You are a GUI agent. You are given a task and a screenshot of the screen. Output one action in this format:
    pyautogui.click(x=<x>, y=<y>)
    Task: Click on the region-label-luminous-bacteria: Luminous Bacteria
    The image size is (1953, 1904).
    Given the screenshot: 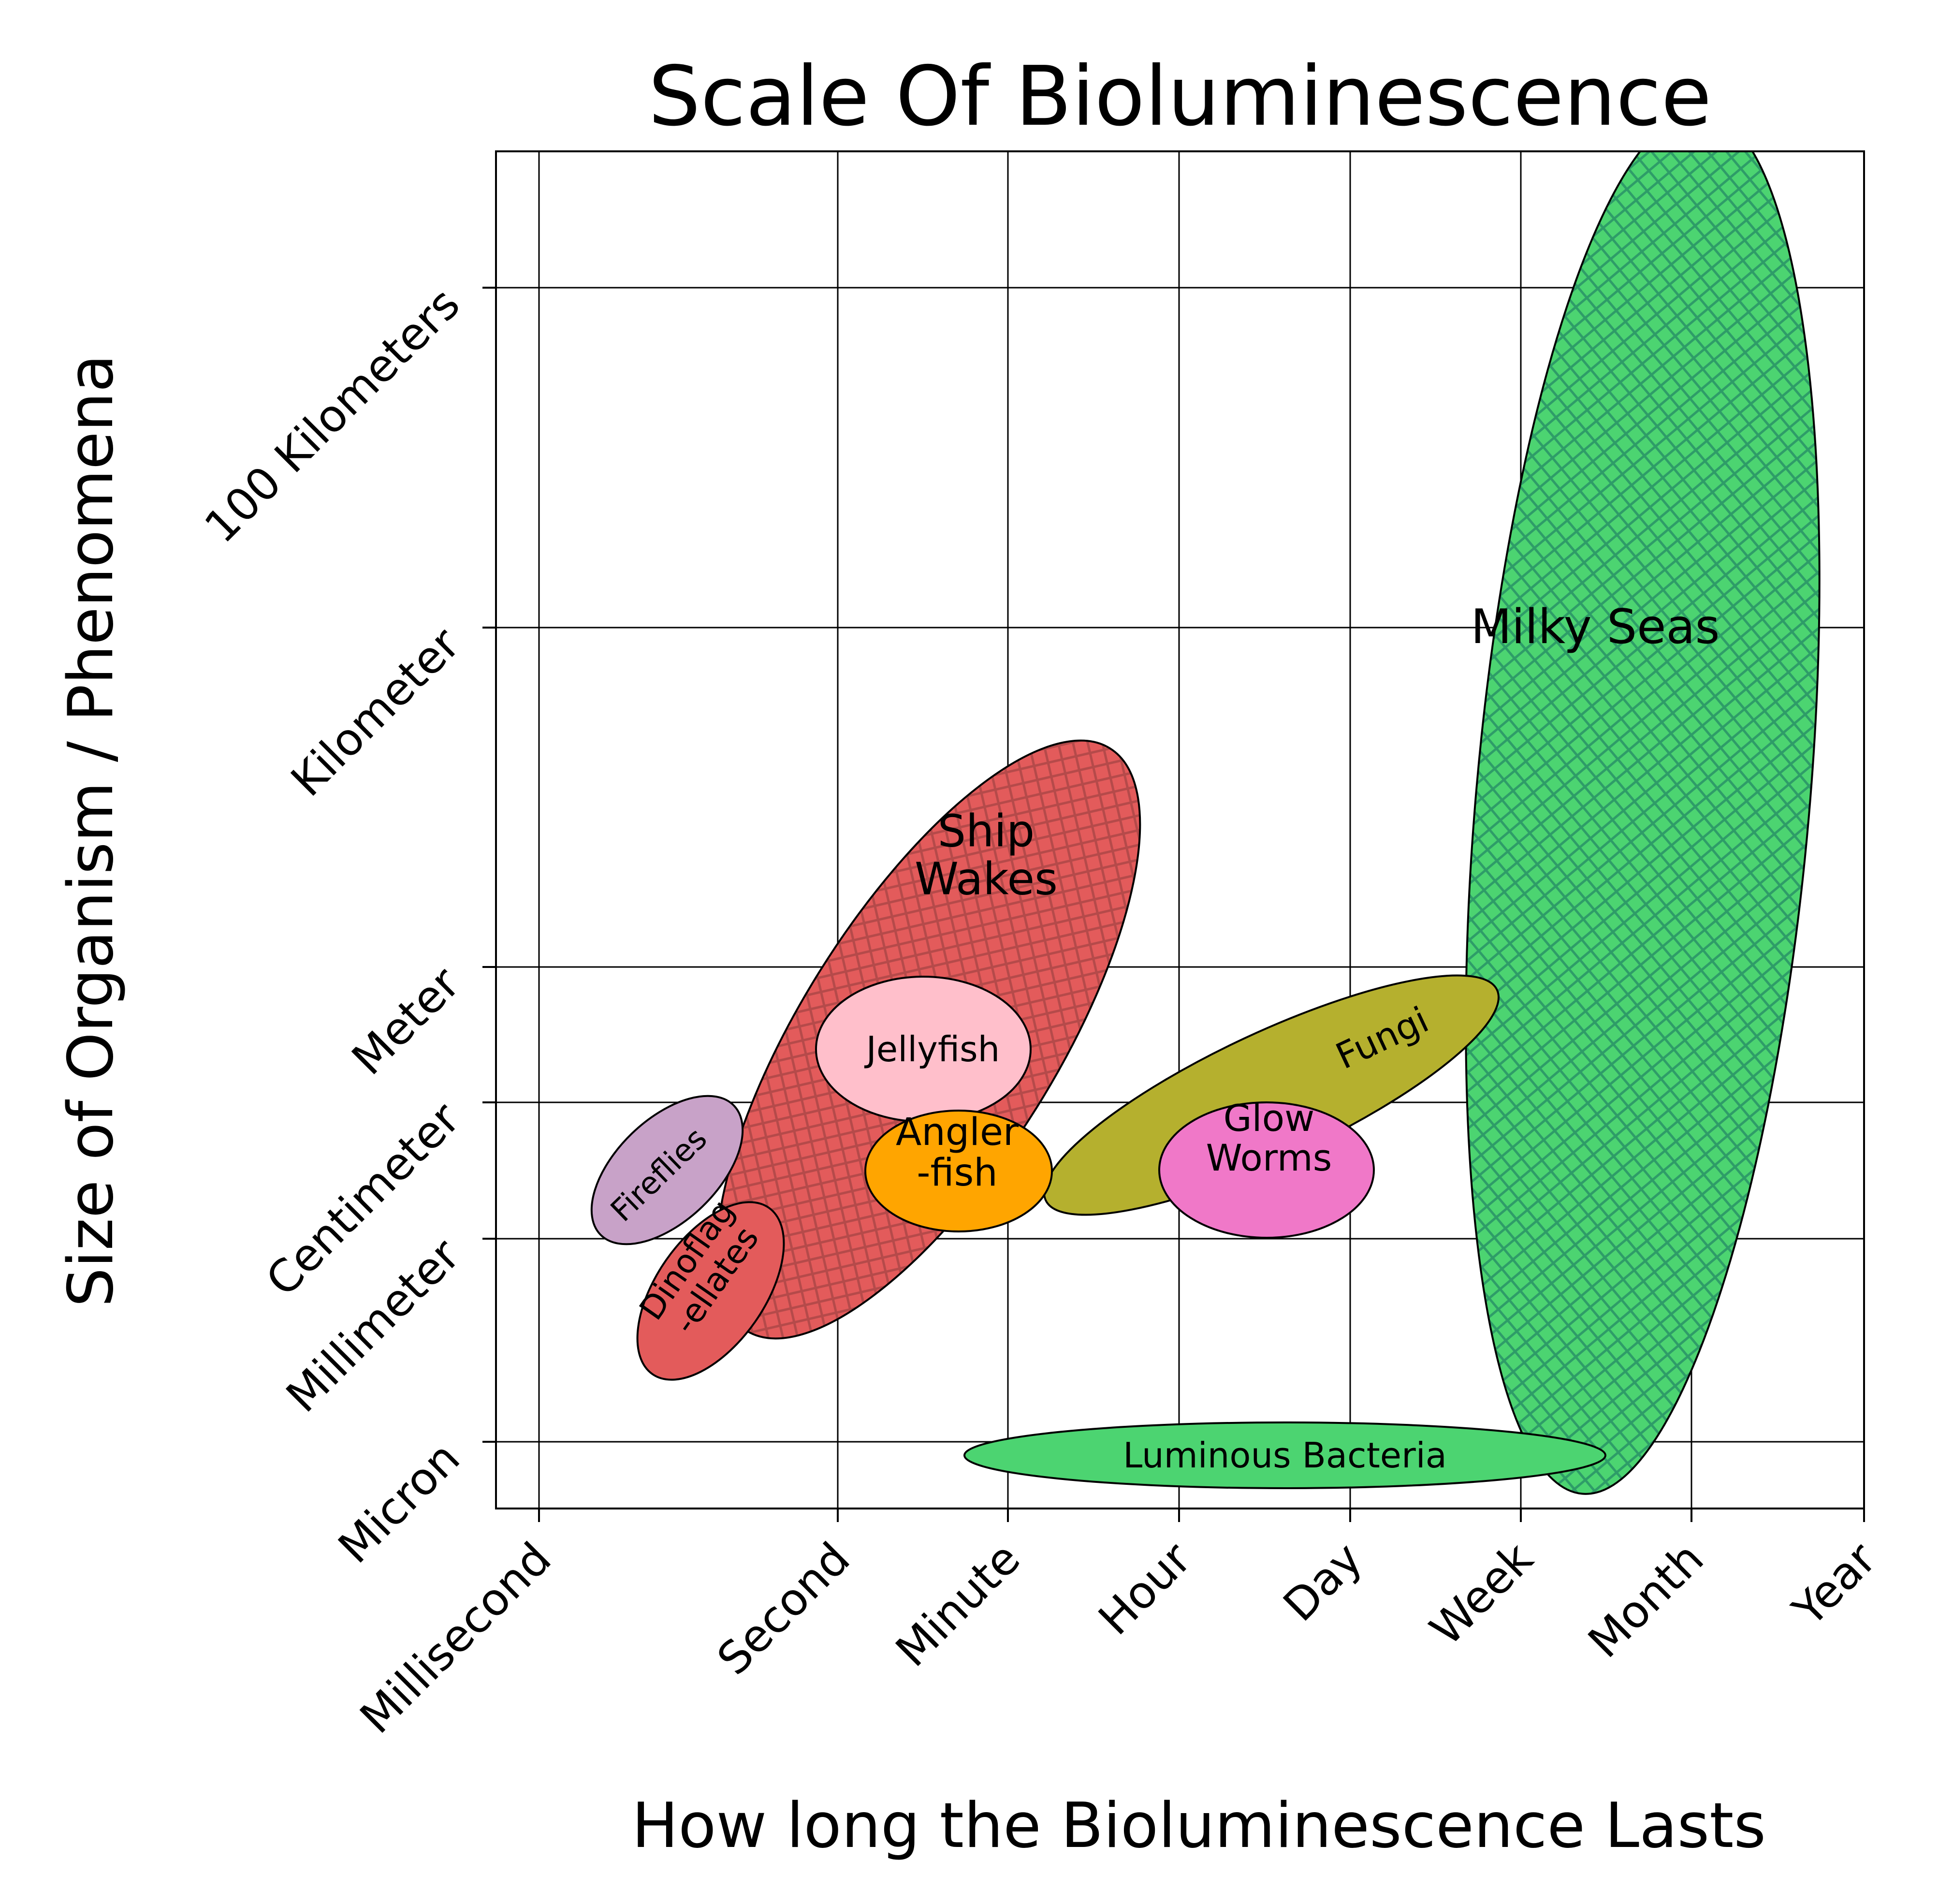 What is the action you would take?
    pyautogui.click(x=1285, y=1456)
    